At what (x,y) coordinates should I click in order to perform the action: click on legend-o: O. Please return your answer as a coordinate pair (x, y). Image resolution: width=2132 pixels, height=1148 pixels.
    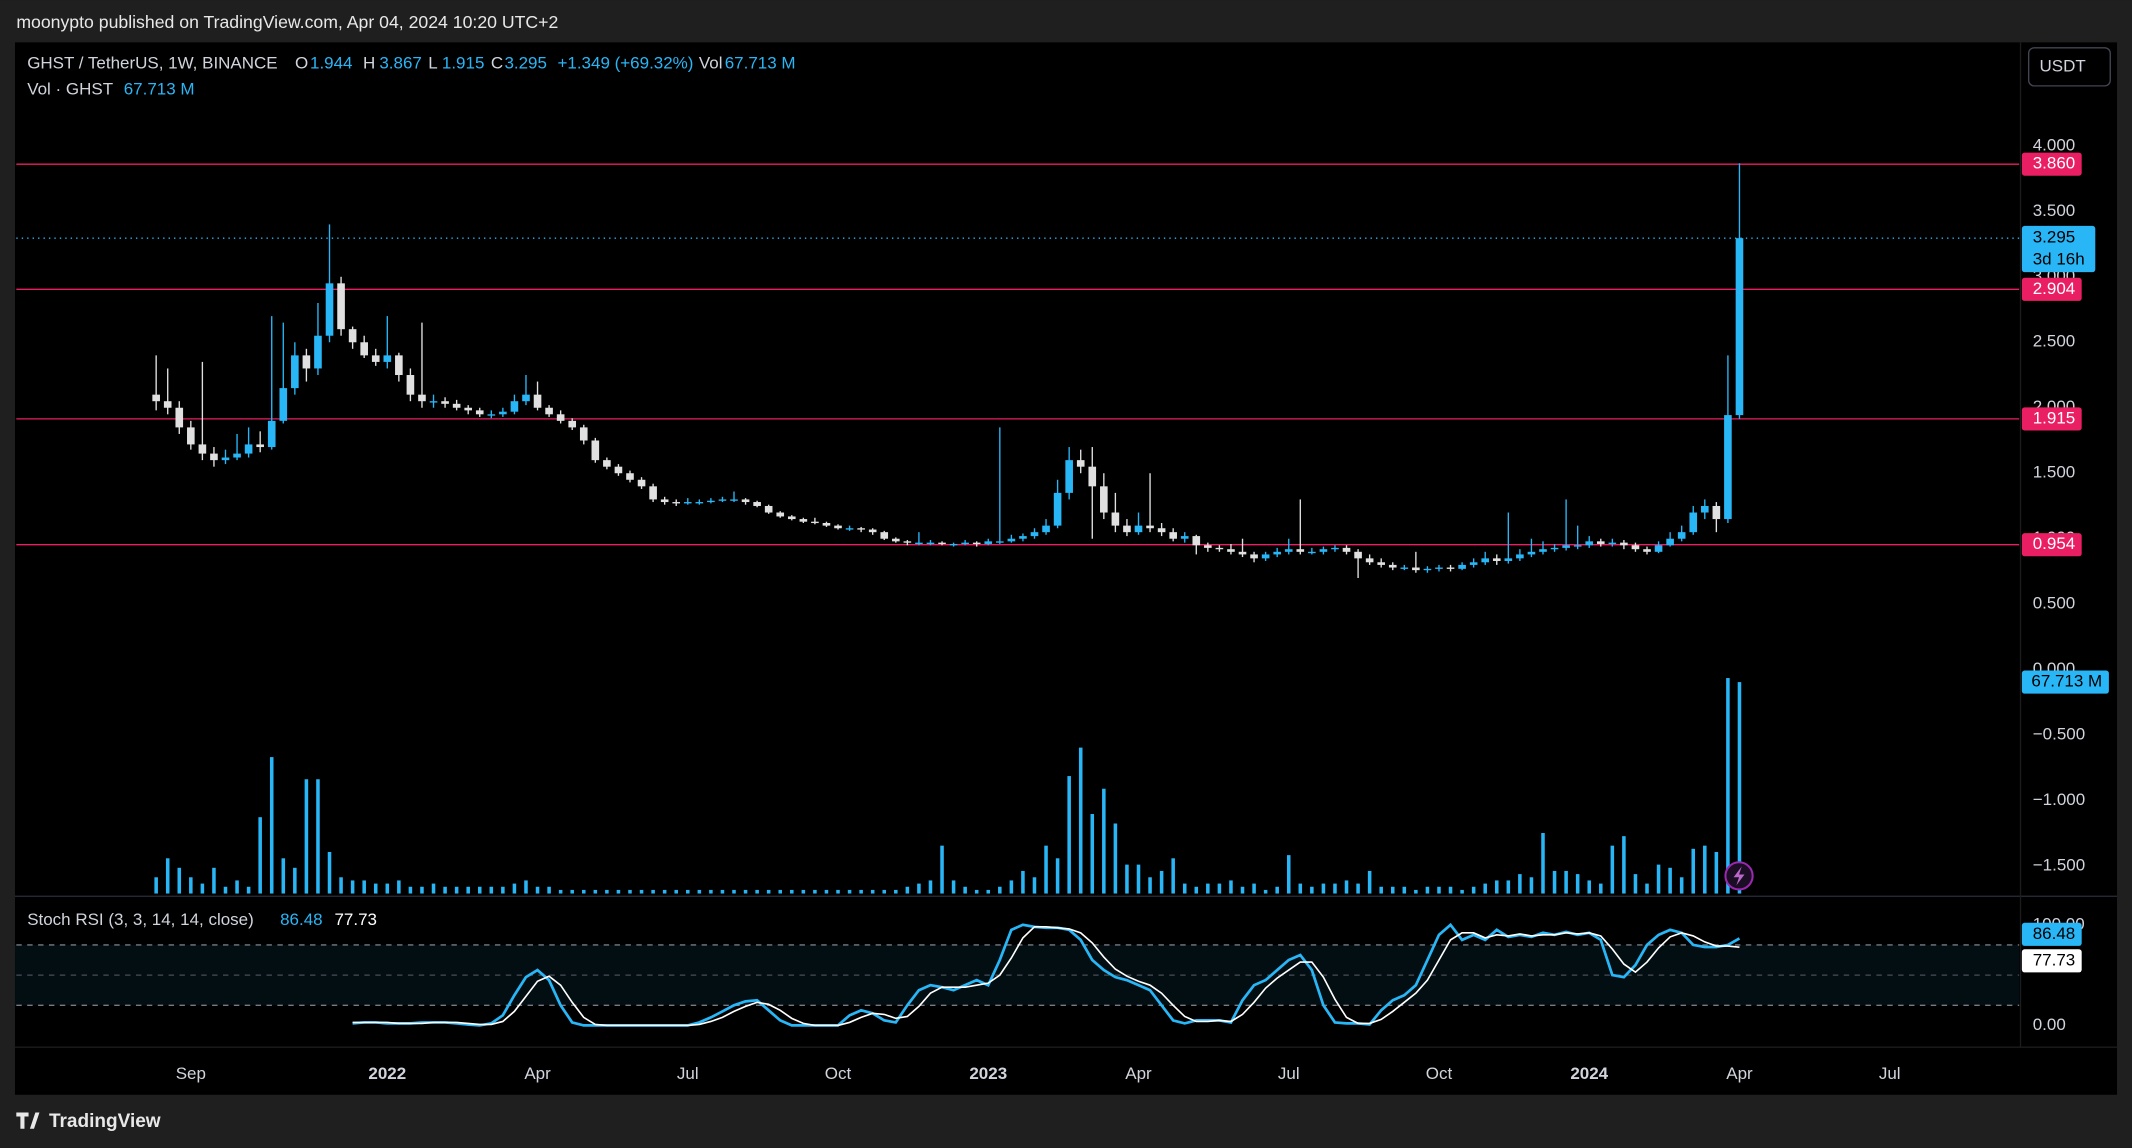
    Looking at the image, I should click on (301, 63).